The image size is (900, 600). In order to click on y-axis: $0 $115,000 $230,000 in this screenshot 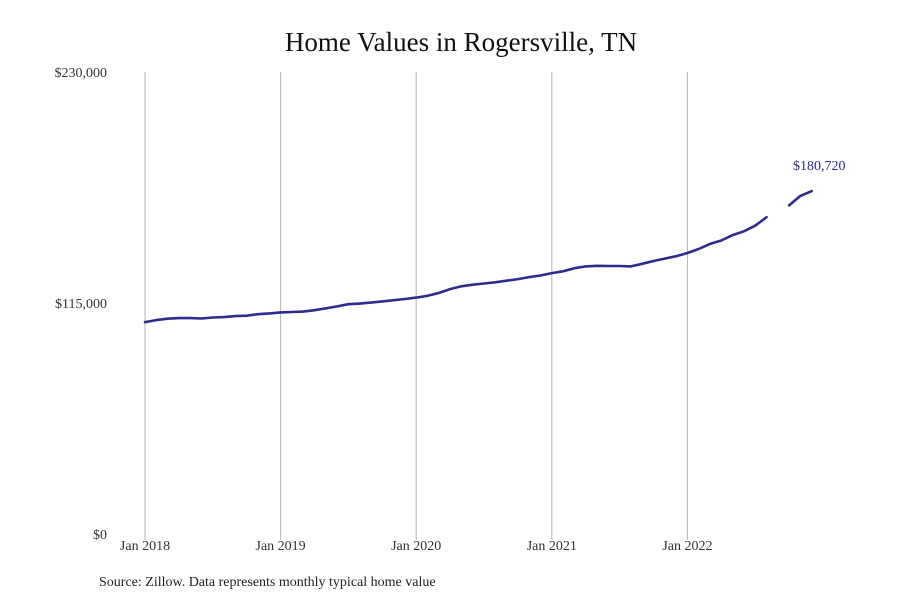, I will do `click(81, 304)`.